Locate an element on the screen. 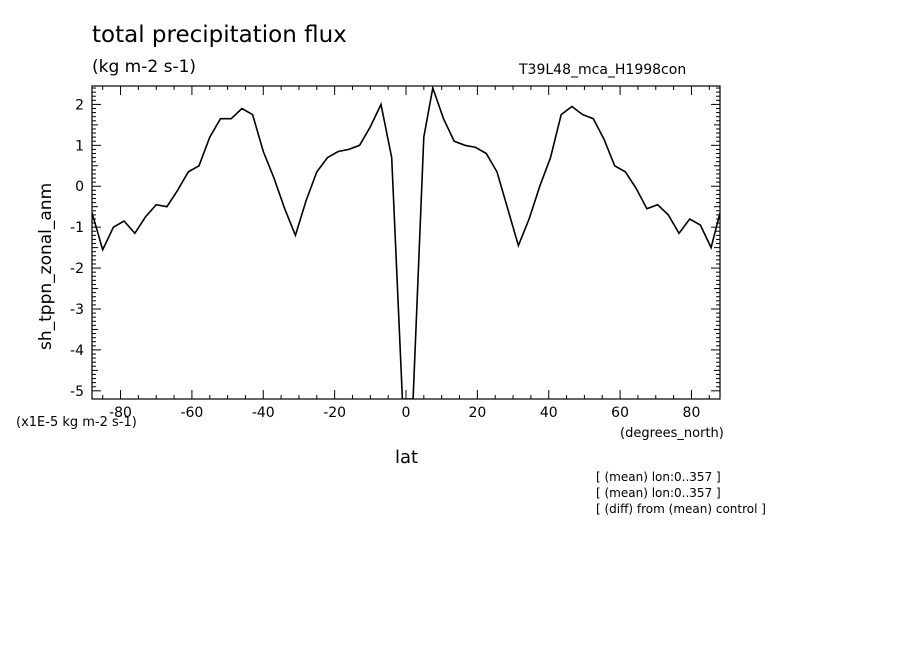  y-tick-label: -4 is located at coordinates (77, 351).